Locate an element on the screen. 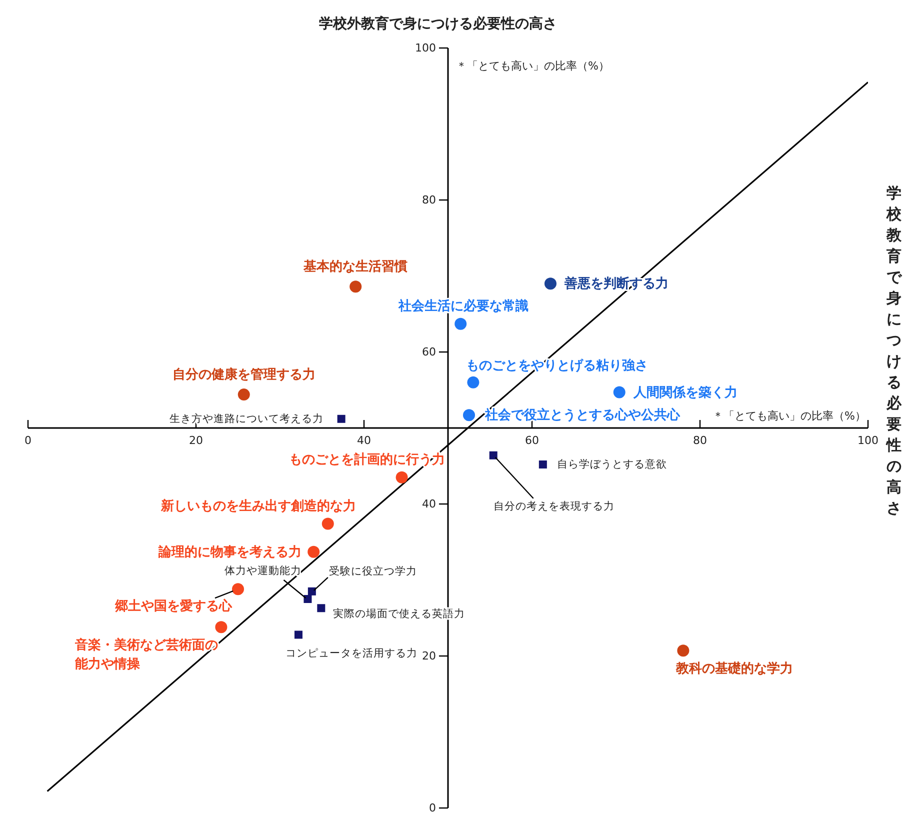 This screenshot has height=825, width=921. x-tick-label: 100 is located at coordinates (868, 440).